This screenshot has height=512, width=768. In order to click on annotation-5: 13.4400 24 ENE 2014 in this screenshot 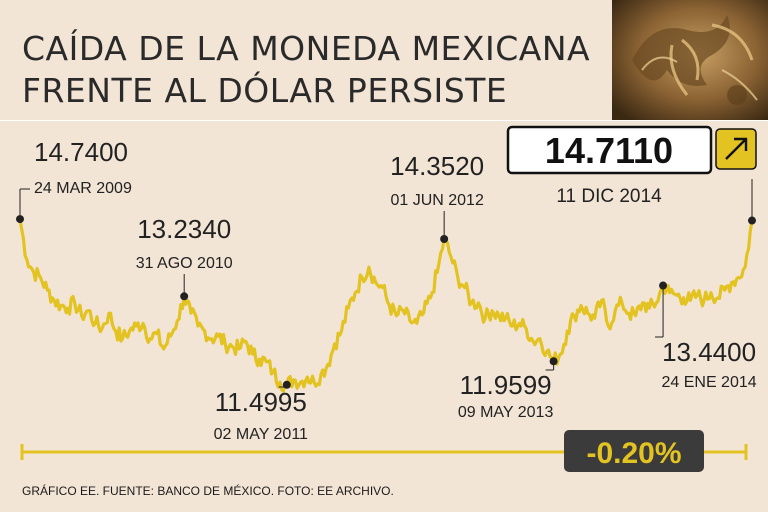, I will do `click(706, 336)`.